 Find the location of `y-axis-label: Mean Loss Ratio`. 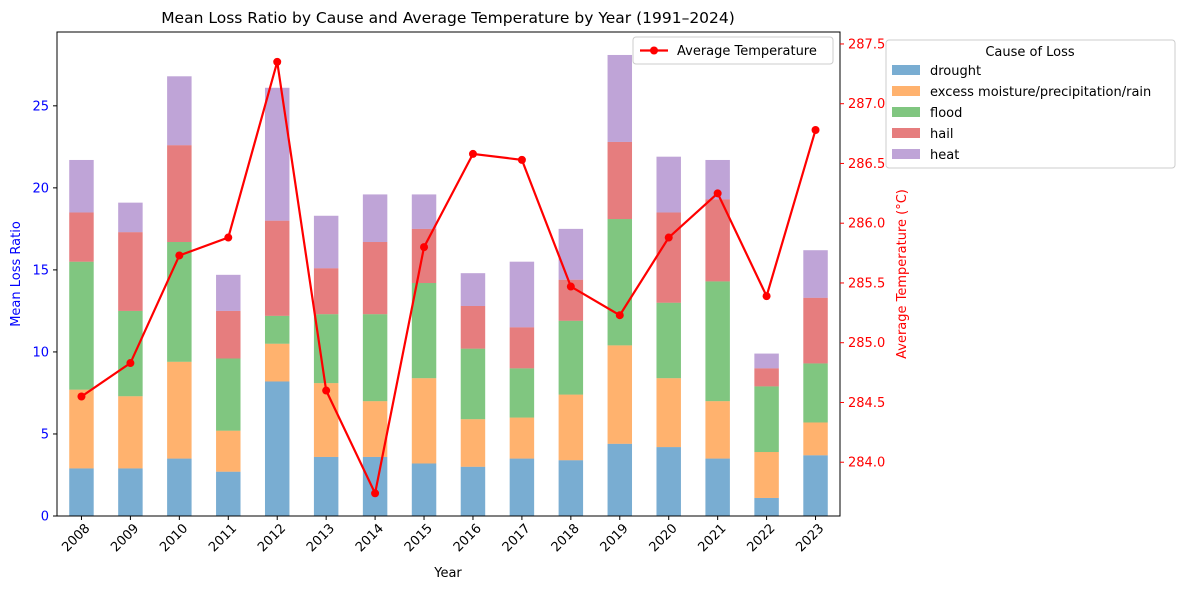

y-axis-label: Mean Loss Ratio is located at coordinates (16, 274).